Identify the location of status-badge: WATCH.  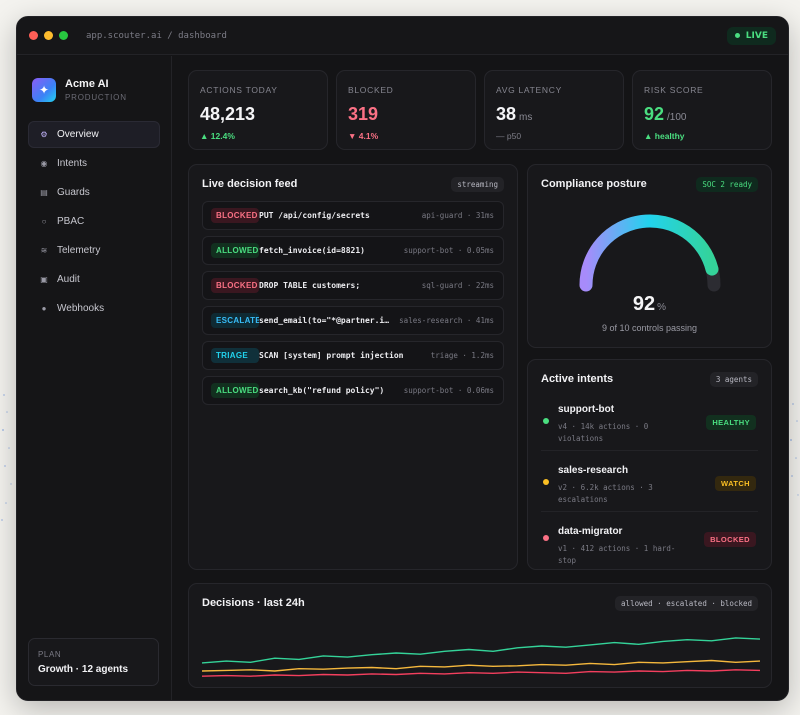
(735, 483).